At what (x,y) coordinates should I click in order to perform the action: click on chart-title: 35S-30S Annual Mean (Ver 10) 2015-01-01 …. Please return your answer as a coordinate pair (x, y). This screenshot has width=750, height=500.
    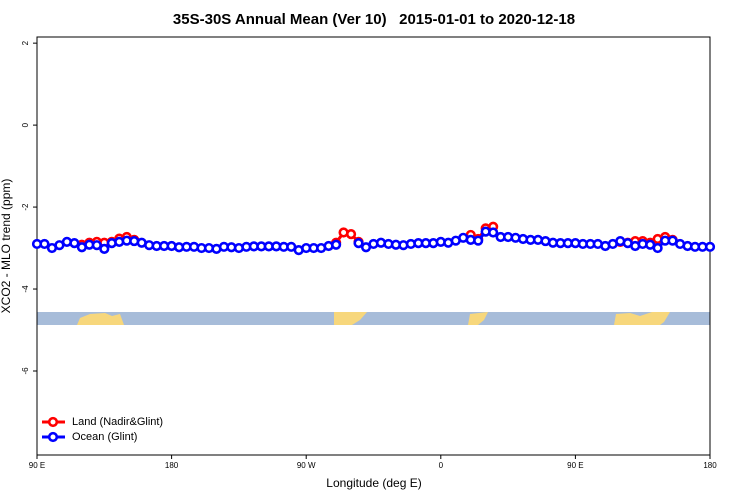
    Looking at the image, I should click on (374, 19).